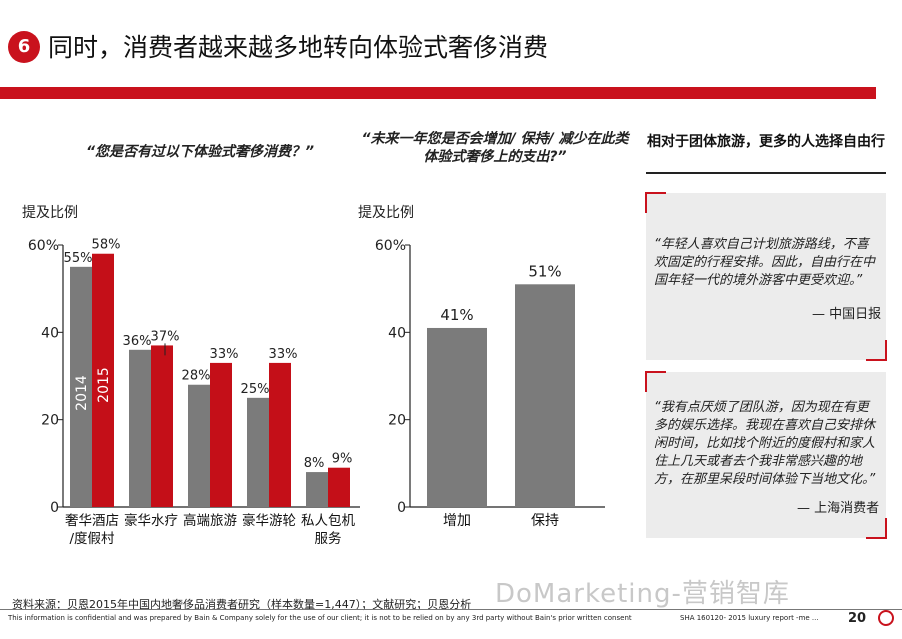 This screenshot has height=639, width=902. What do you see at coordinates (328, 539) in the screenshot?
I see `chart1-category-label: 服务` at bounding box center [328, 539].